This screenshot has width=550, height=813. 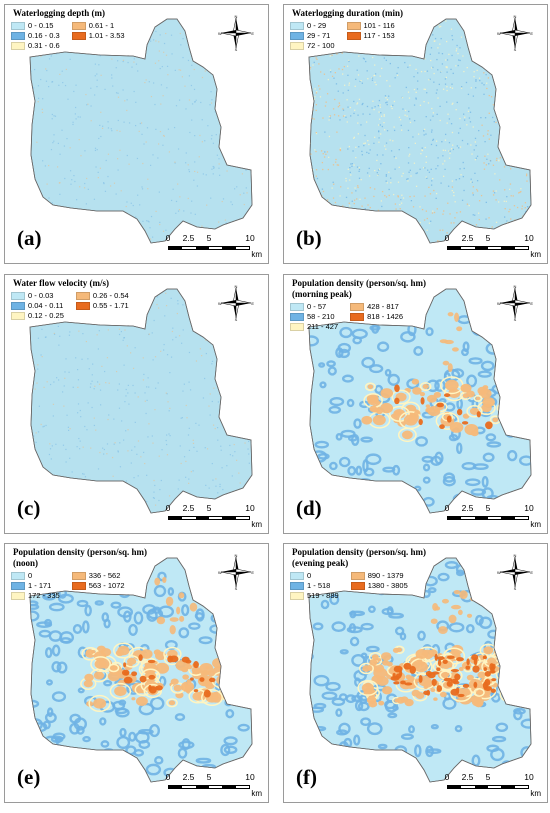 I want to click on panel-label: (e), so click(x=29, y=777).